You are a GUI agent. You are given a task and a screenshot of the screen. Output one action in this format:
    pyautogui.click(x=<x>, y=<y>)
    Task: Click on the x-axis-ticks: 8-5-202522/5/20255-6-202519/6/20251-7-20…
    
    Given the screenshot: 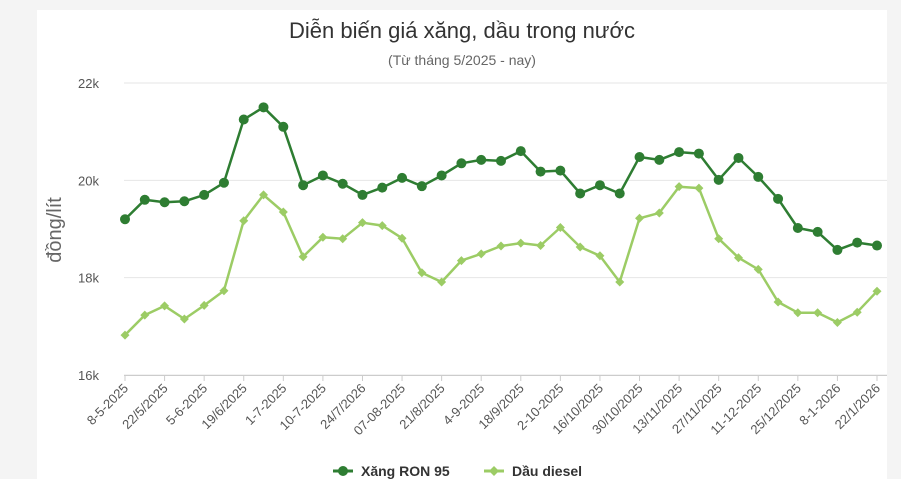 What is the action you would take?
    pyautogui.click(x=483, y=406)
    